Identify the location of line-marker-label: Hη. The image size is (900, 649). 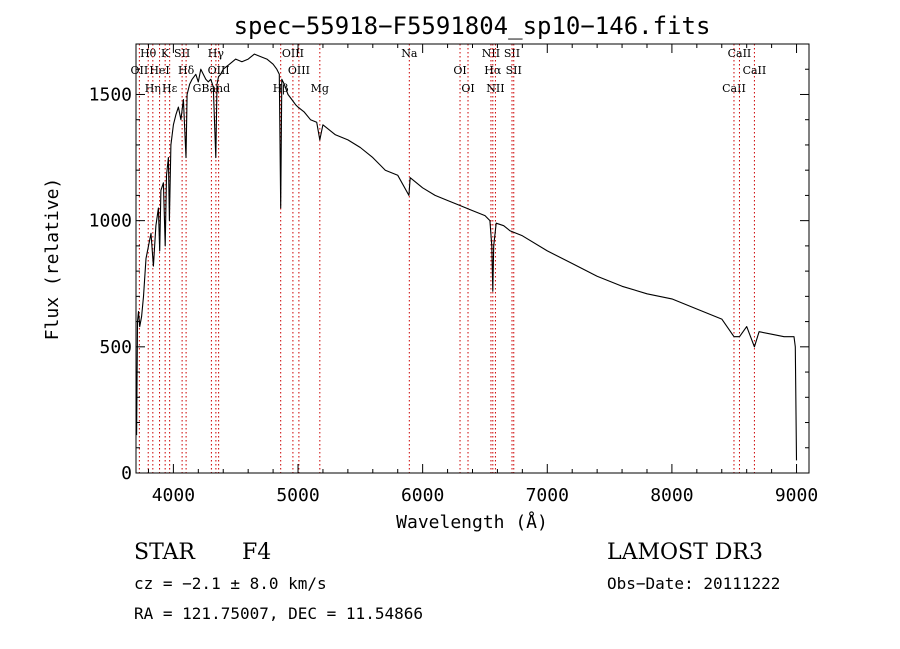
(153, 88).